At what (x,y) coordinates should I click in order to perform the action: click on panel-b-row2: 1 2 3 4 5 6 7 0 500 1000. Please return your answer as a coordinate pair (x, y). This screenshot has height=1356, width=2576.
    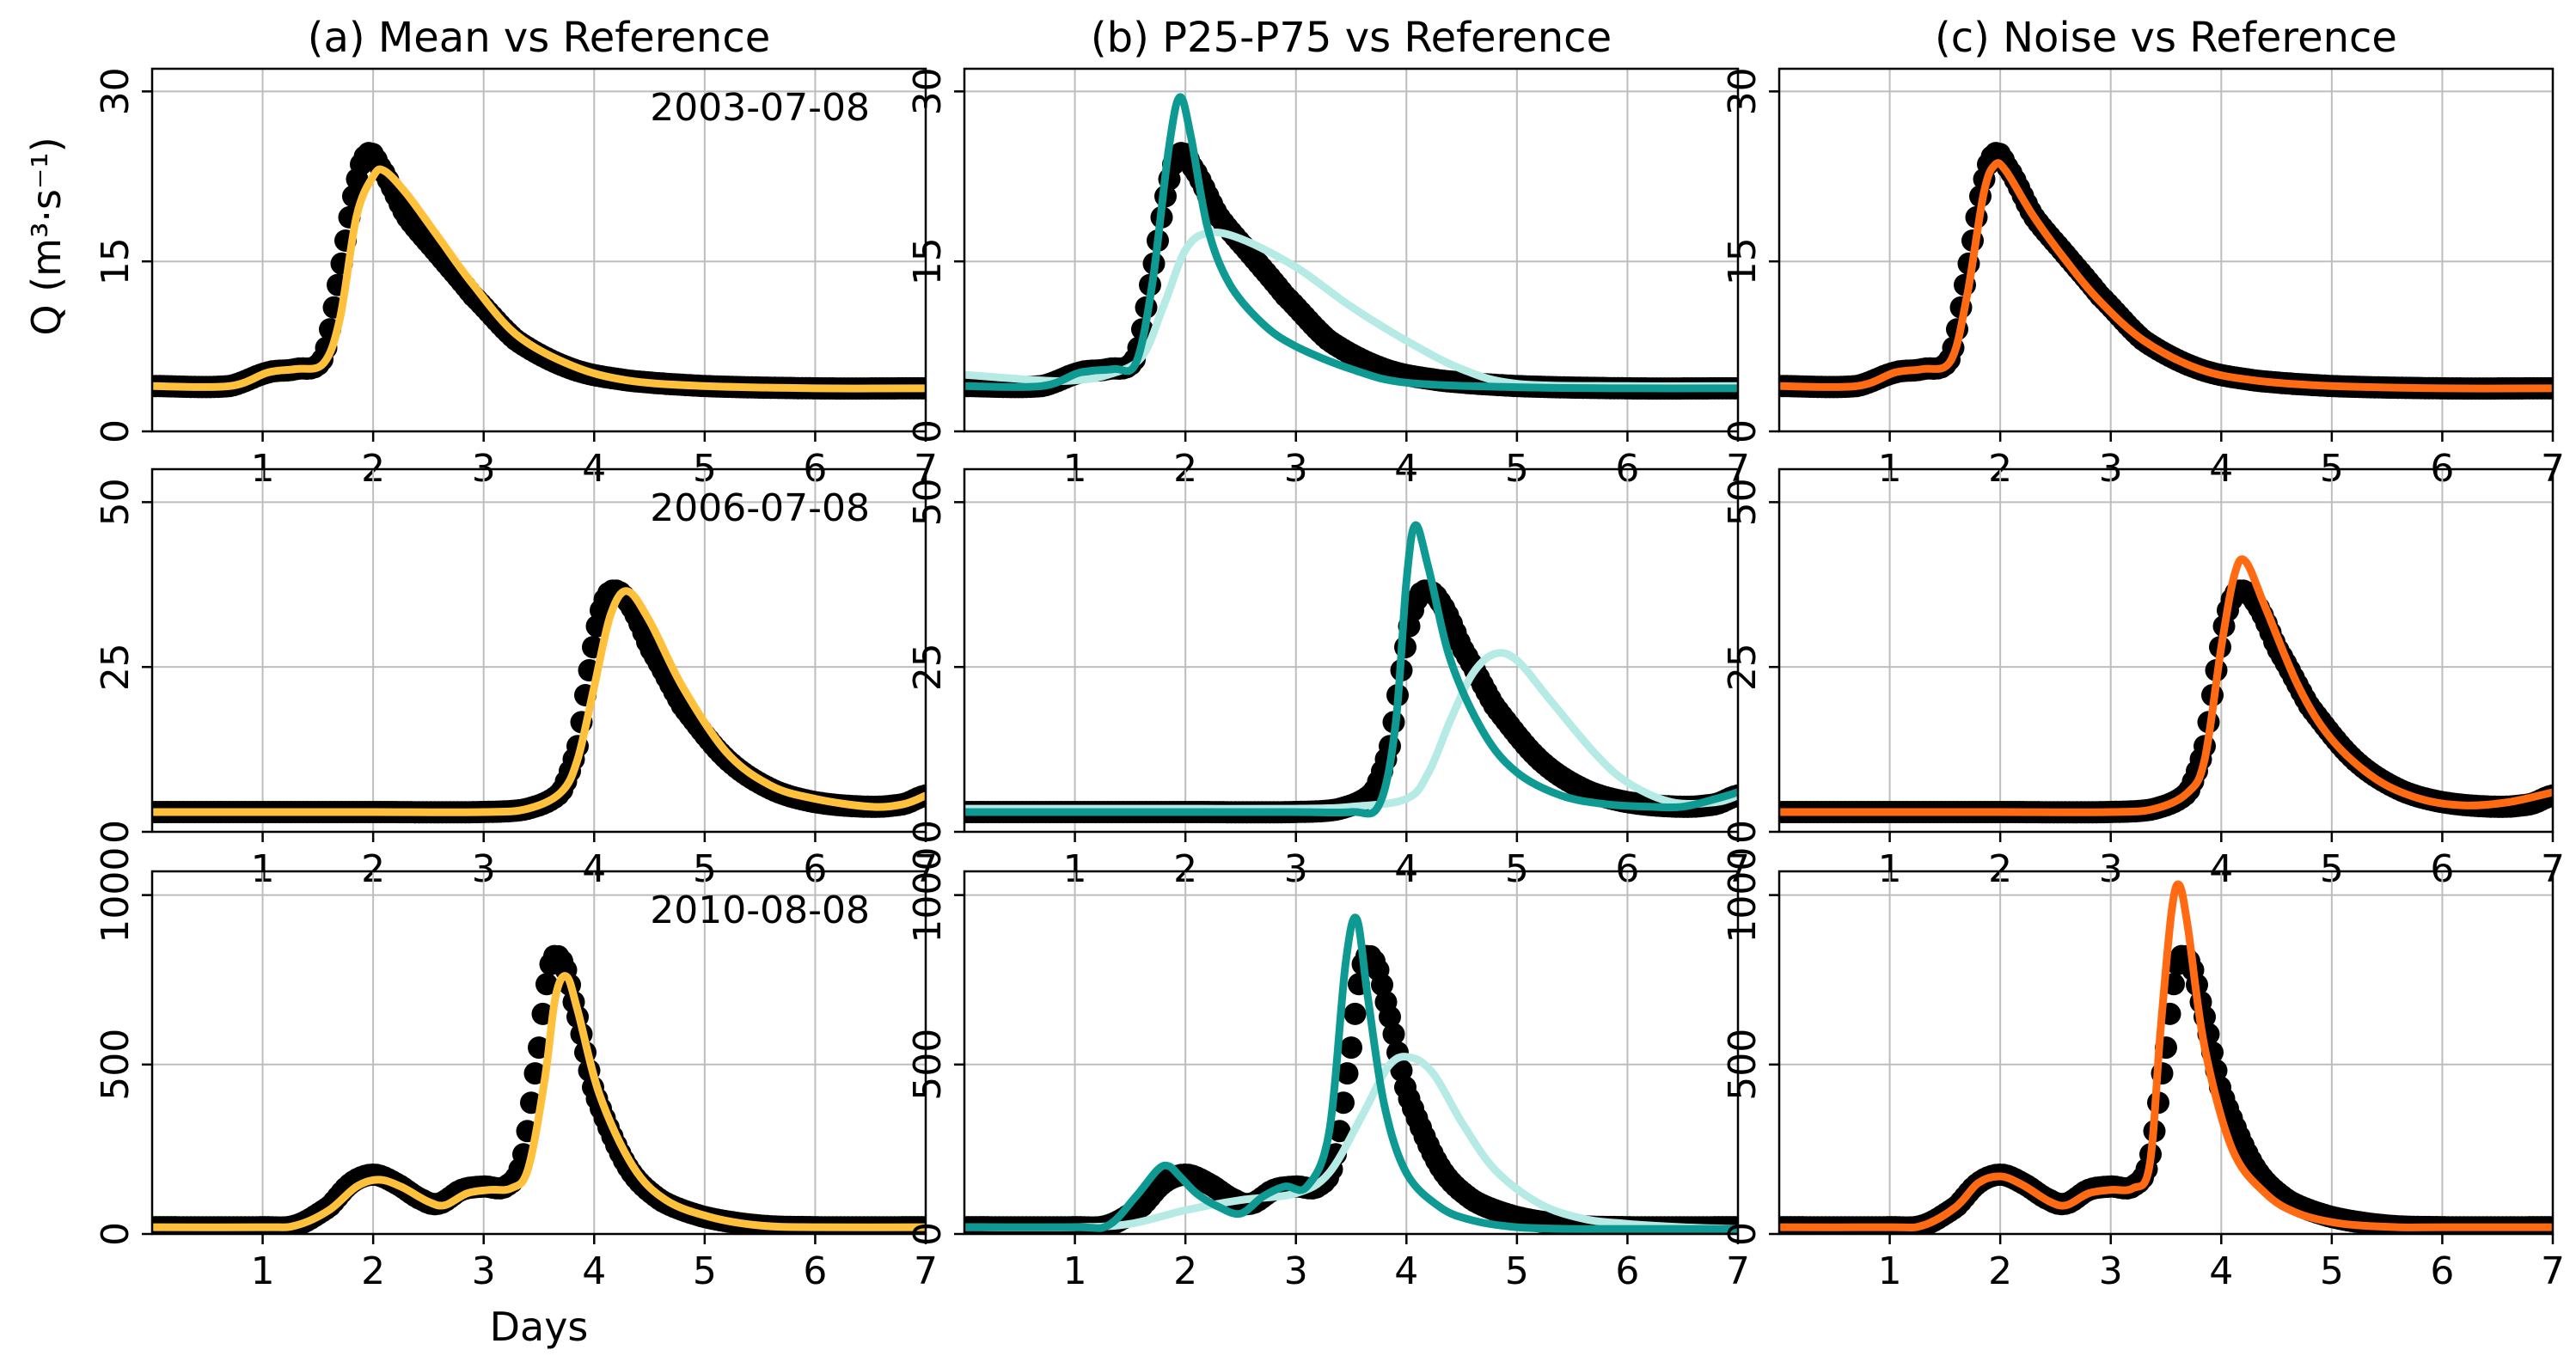
    Looking at the image, I should click on (1328, 1070).